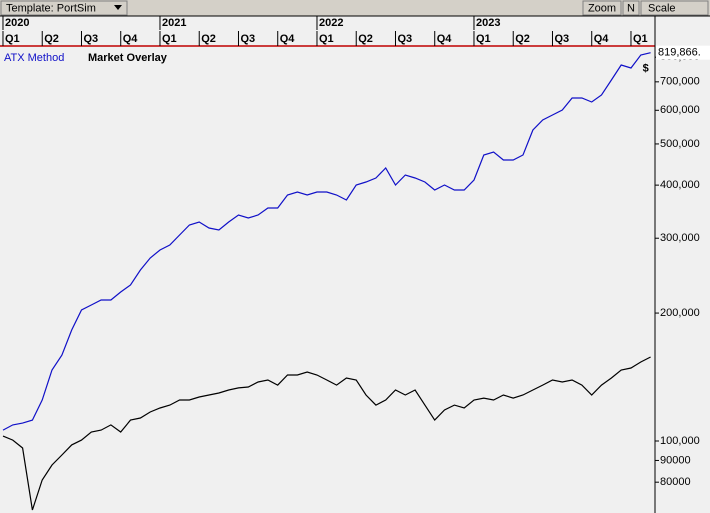  Describe the element at coordinates (675, 460) in the screenshot. I see `y-tick-label: 90000` at that location.